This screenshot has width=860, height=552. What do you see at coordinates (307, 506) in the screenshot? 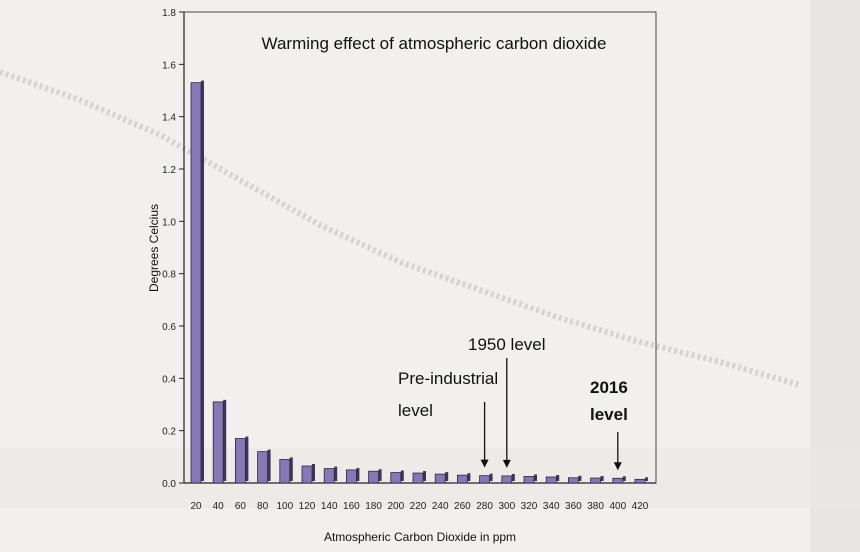
I see `x-tick-label: 120` at bounding box center [307, 506].